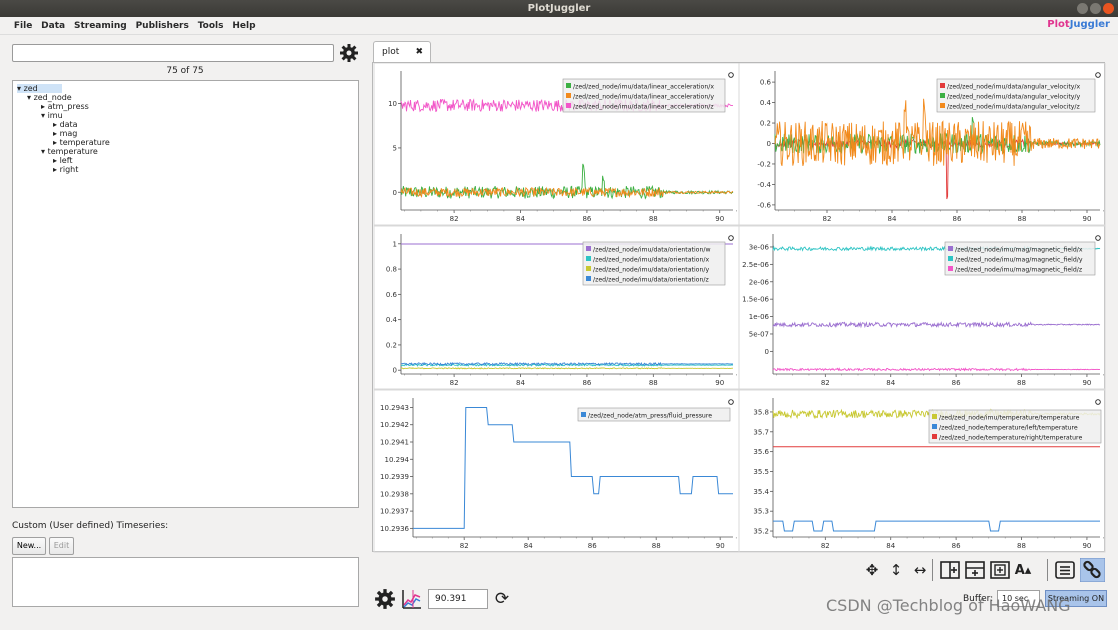 The image size is (1118, 630). What do you see at coordinates (244, 26) in the screenshot?
I see `menu-help: Help` at bounding box center [244, 26].